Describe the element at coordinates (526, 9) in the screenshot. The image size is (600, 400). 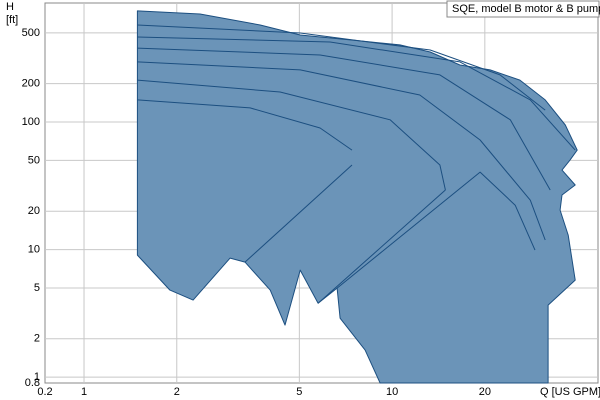
I see `chart-title: SQE, model B motor & B pump` at that location.